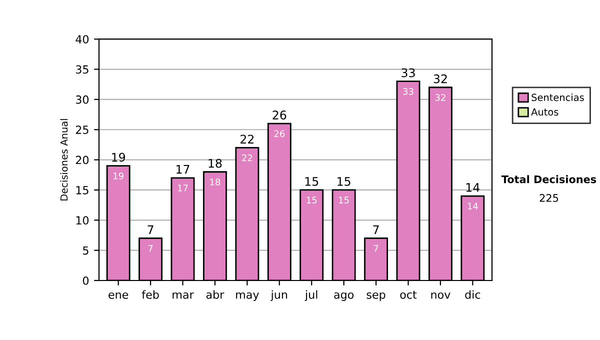  I want to click on data-label: 17, so click(183, 188).